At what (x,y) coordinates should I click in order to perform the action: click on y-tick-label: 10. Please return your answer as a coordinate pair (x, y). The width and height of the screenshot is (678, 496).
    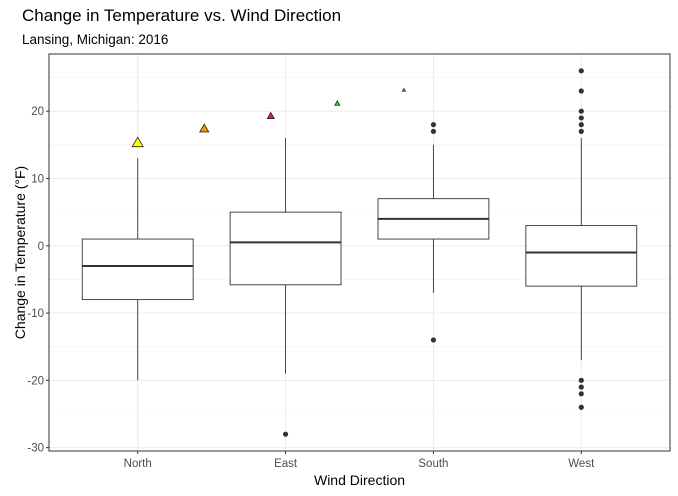
    Looking at the image, I should click on (37, 179).